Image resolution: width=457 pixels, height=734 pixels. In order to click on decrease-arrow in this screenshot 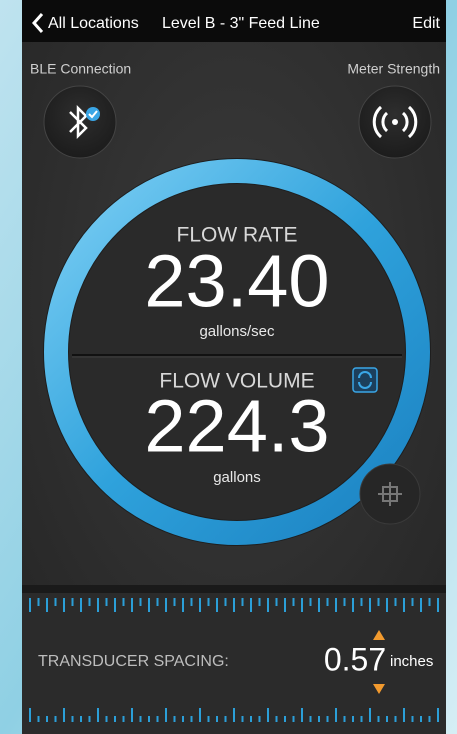, I will do `click(379, 689)`.